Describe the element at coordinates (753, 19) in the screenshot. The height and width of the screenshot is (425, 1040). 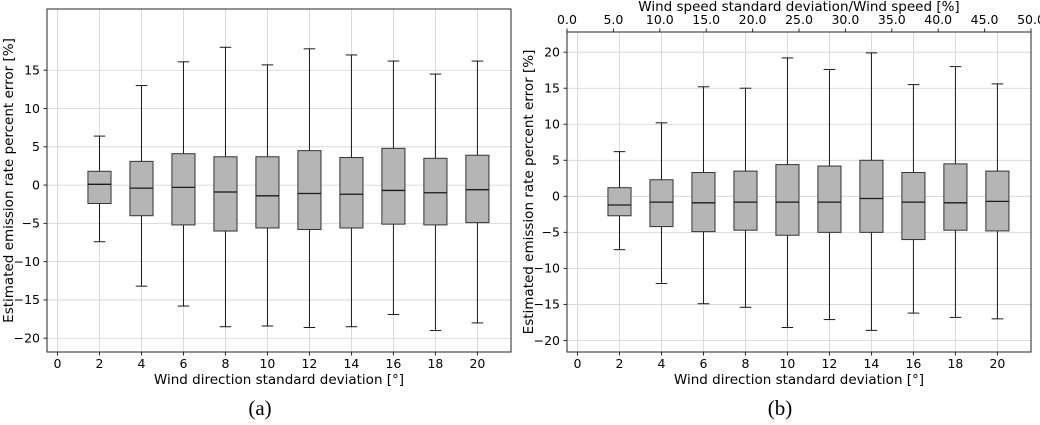
I see `svg-text: 20.0` at that location.